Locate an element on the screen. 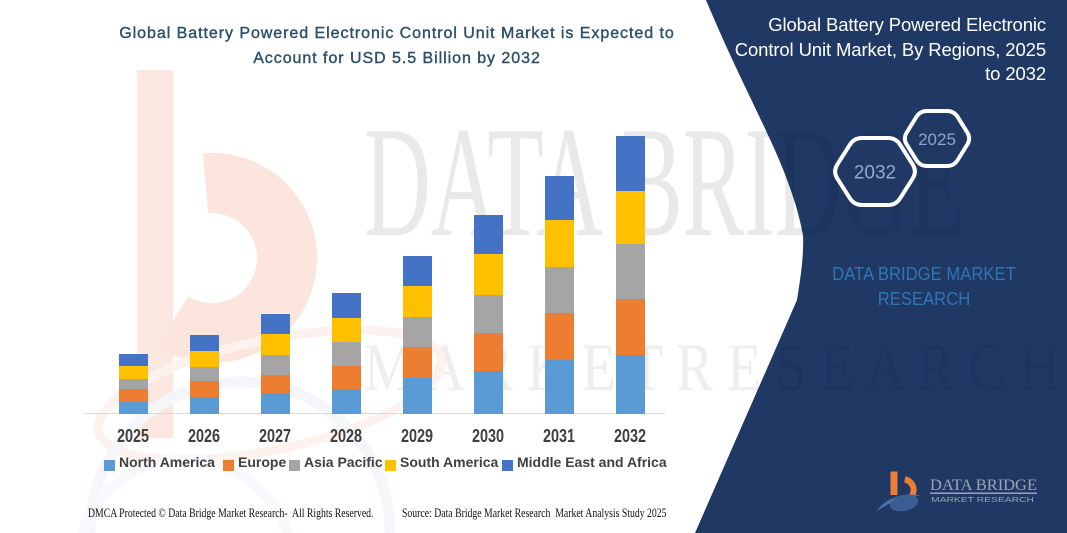  svg-text: 2025 is located at coordinates (937, 139).